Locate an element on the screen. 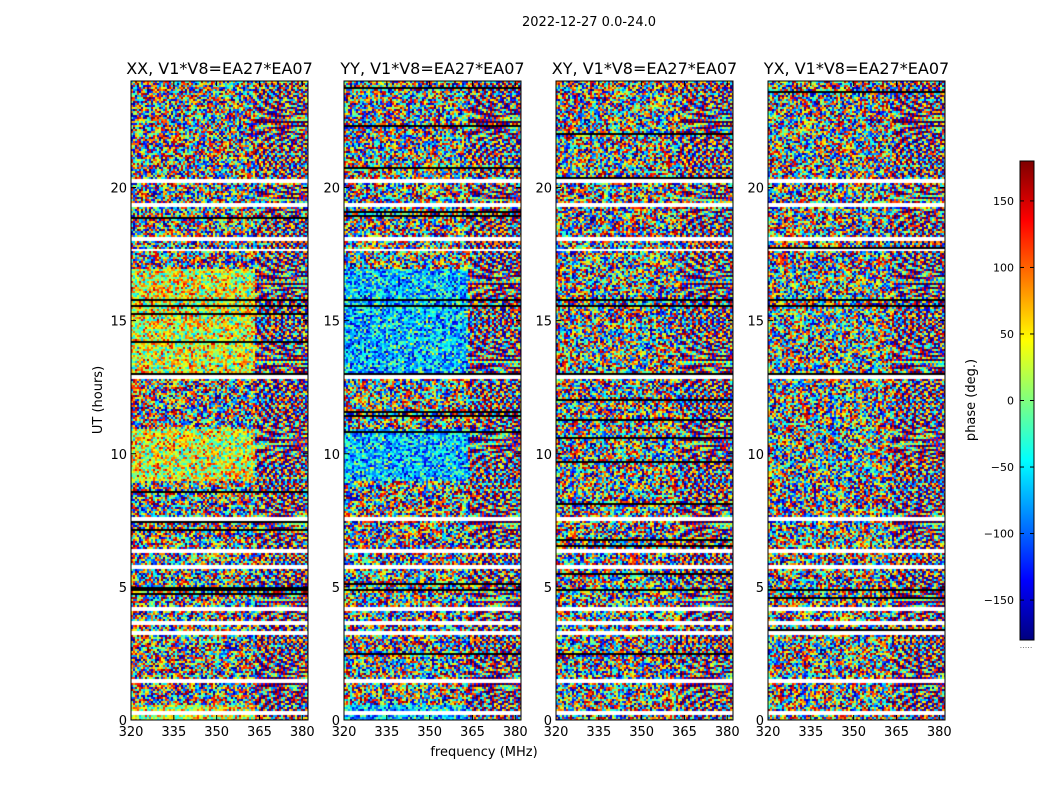 Image resolution: width=1050 pixels, height=800 pixels. colorbar-tick-label: −150 is located at coordinates (999, 600).